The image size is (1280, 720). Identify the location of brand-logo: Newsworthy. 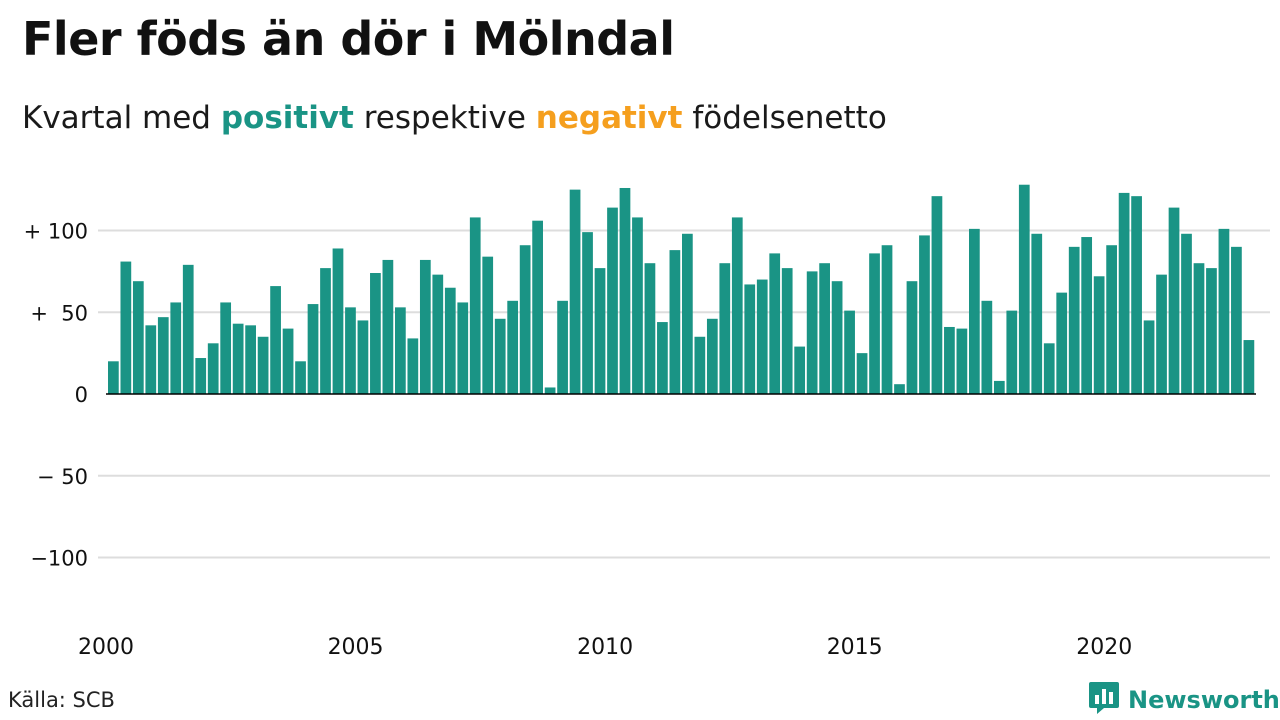
(1184, 700).